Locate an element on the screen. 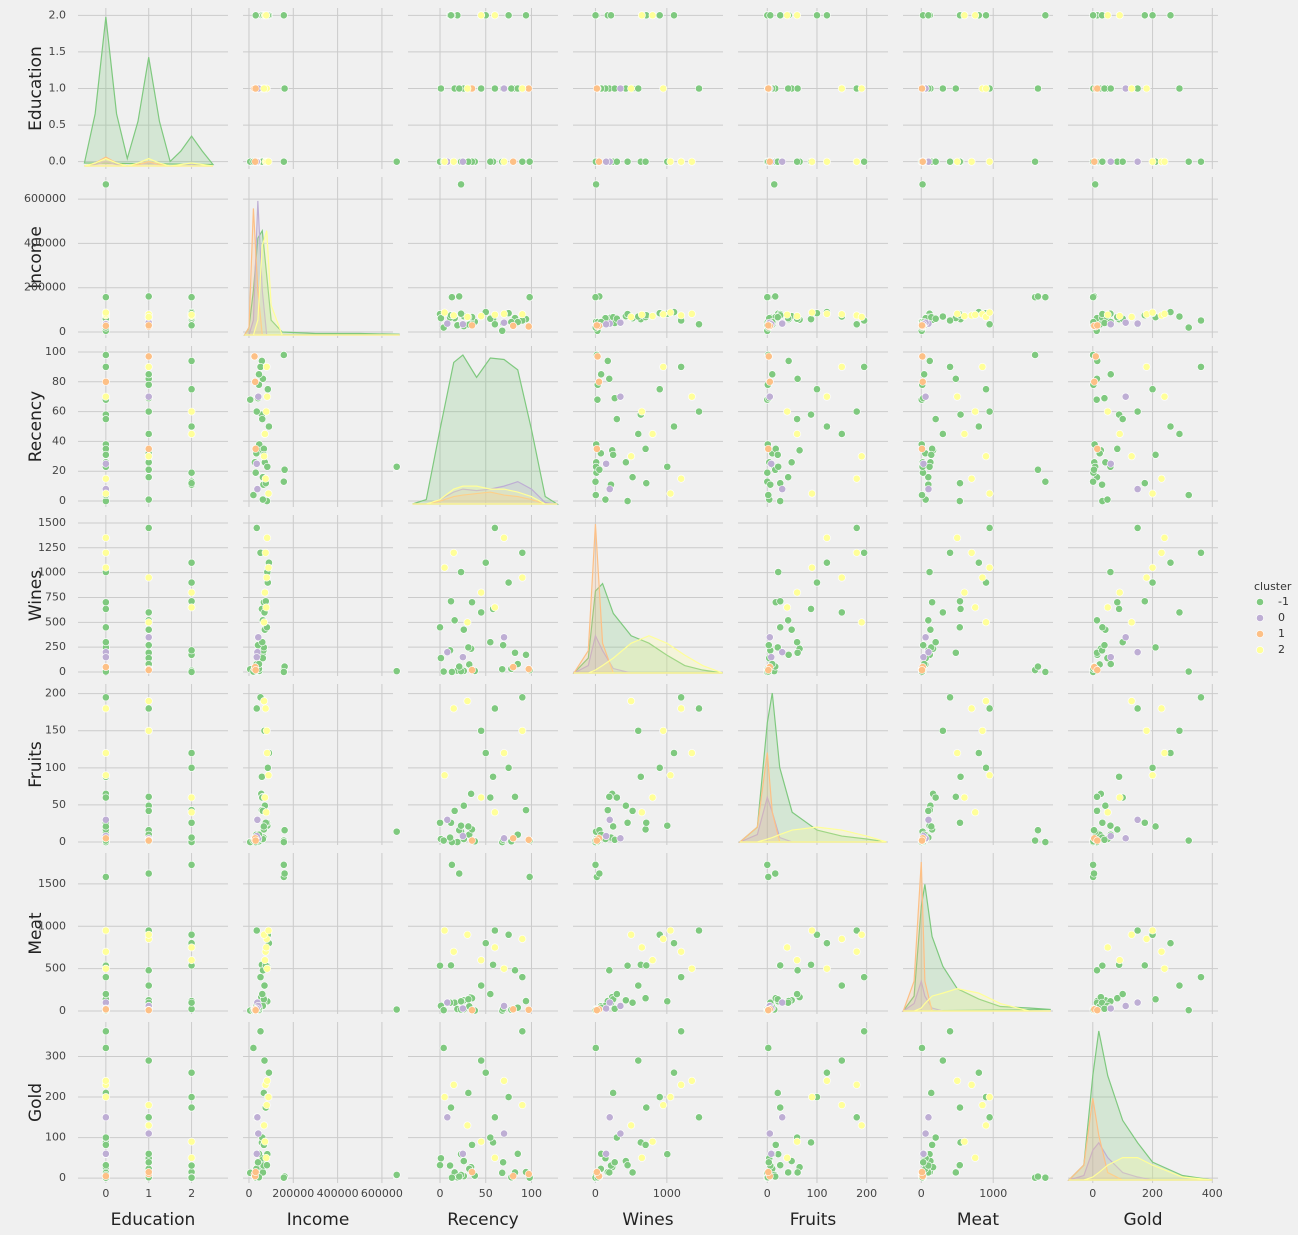 Image resolution: width=1298 pixels, height=1235 pixels. y-axis-label: Gold is located at coordinates (36, 1102).